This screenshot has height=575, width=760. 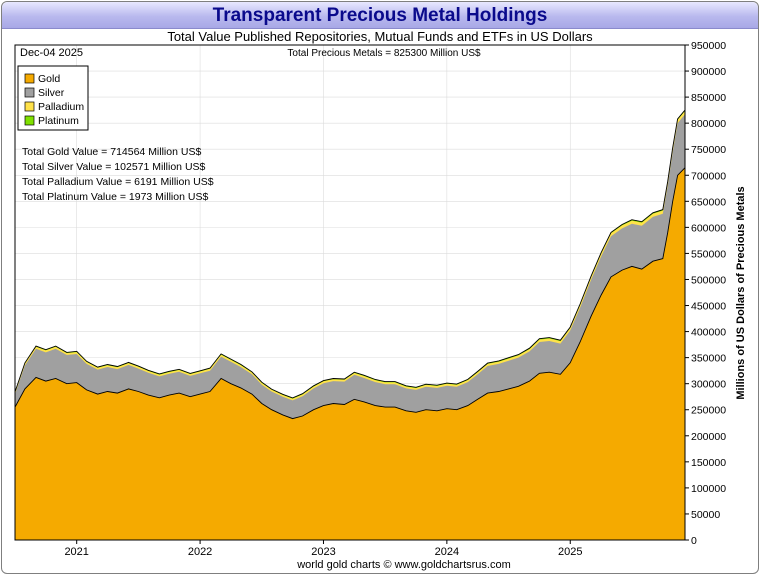 What do you see at coordinates (708, 98) in the screenshot?
I see `y-tick-label: 850000` at bounding box center [708, 98].